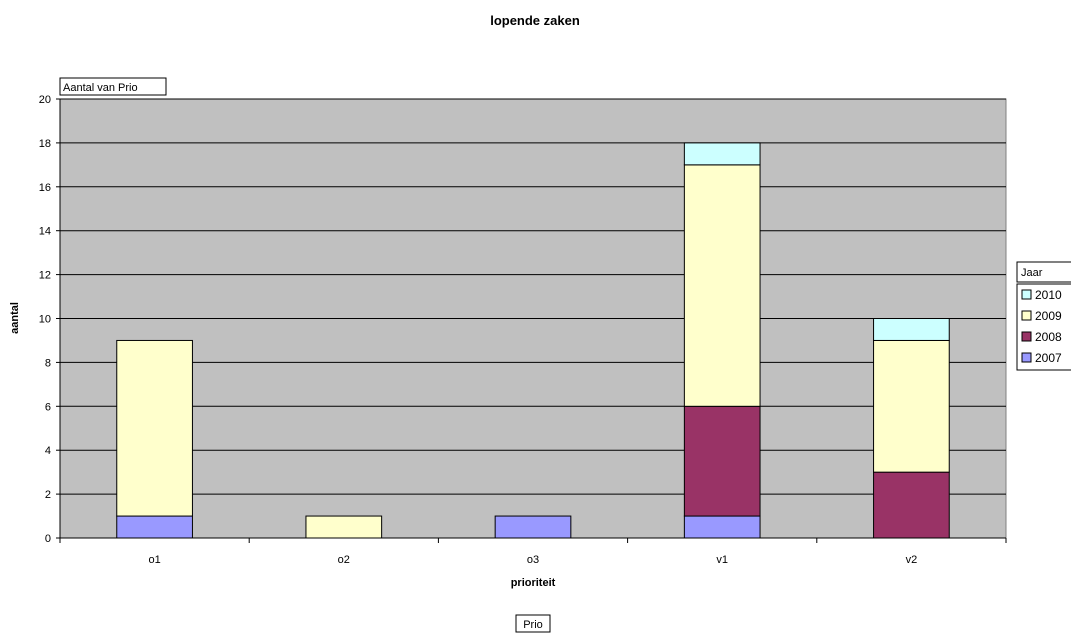 The width and height of the screenshot is (1071, 633). I want to click on y-tick-label: 10, so click(45, 320).